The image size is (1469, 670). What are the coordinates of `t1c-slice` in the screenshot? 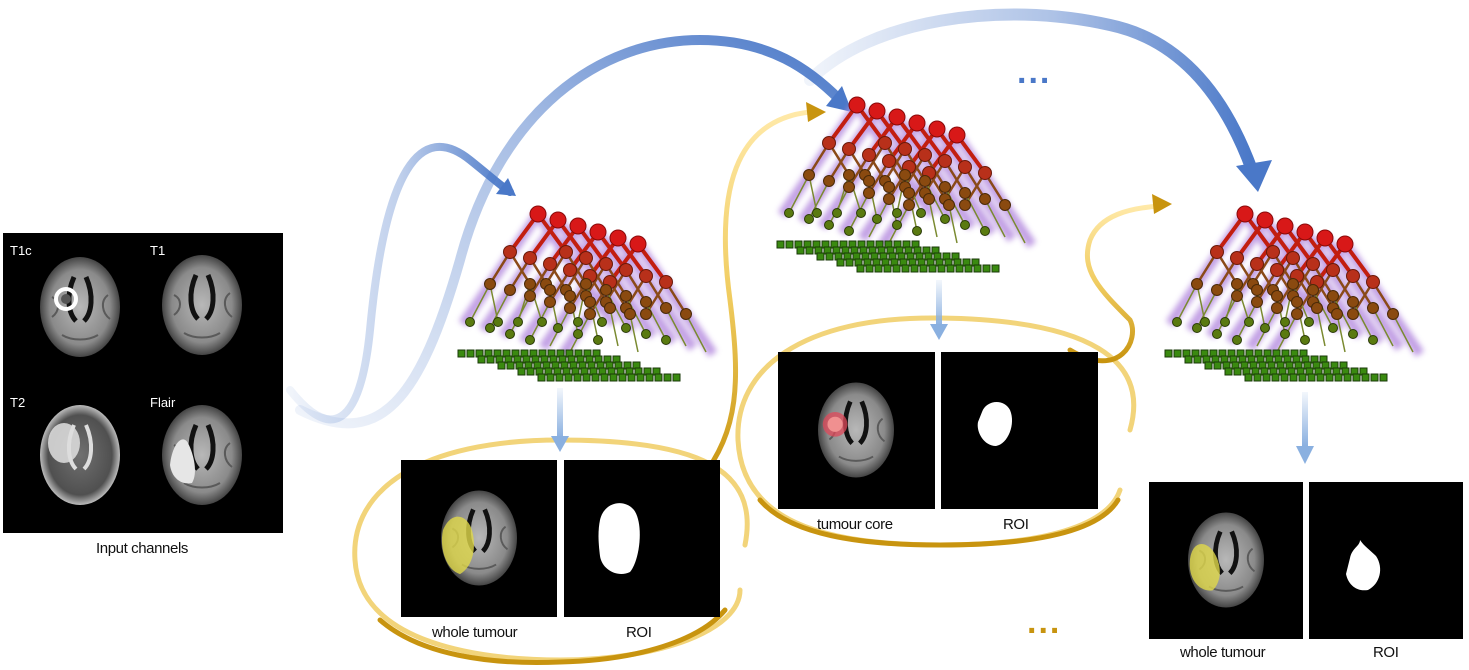 It's located at (80, 307).